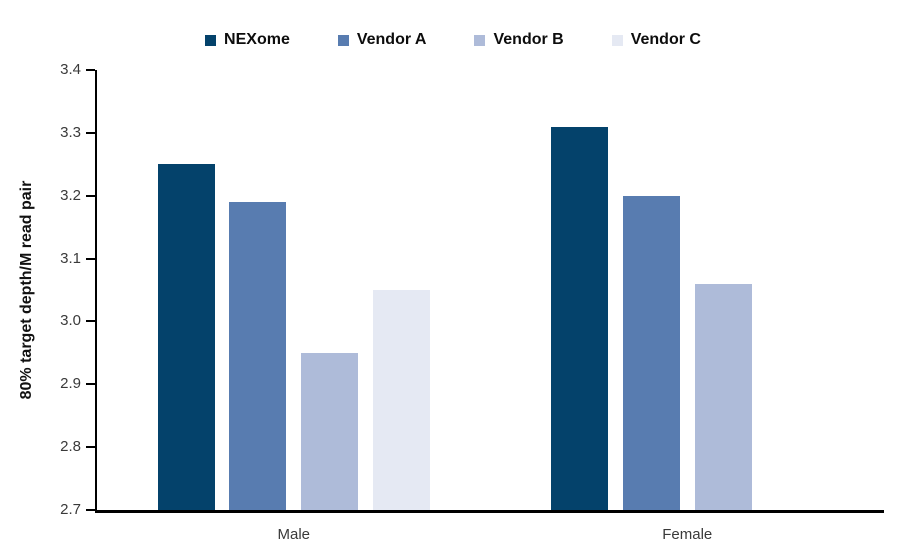 This screenshot has height=560, width=906. Describe the element at coordinates (528, 39) in the screenshot. I see `legend-item-label: Vendor B` at that location.